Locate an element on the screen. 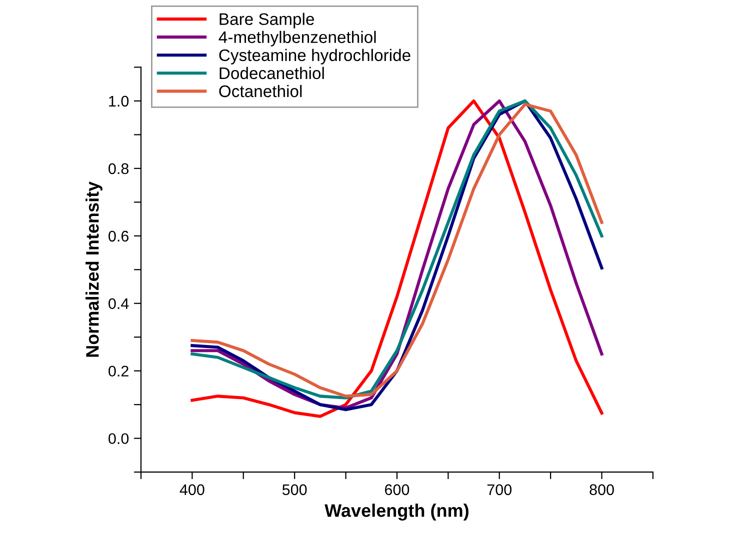 Image resolution: width=742 pixels, height=560 pixels. y-tick-label: 0.2 is located at coordinates (118, 371).